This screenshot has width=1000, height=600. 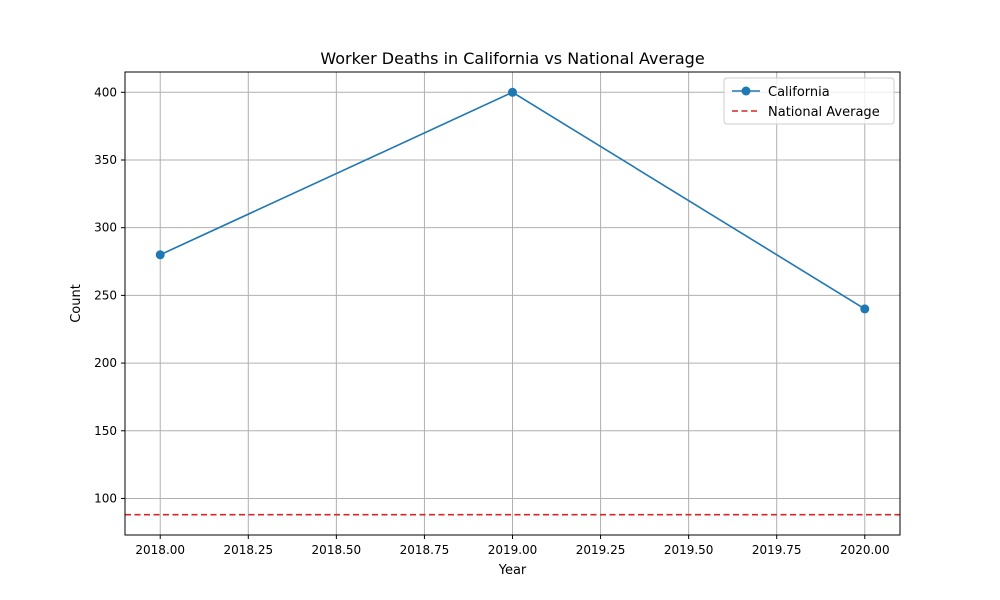 What do you see at coordinates (105, 228) in the screenshot?
I see `y-tick-label: 300` at bounding box center [105, 228].